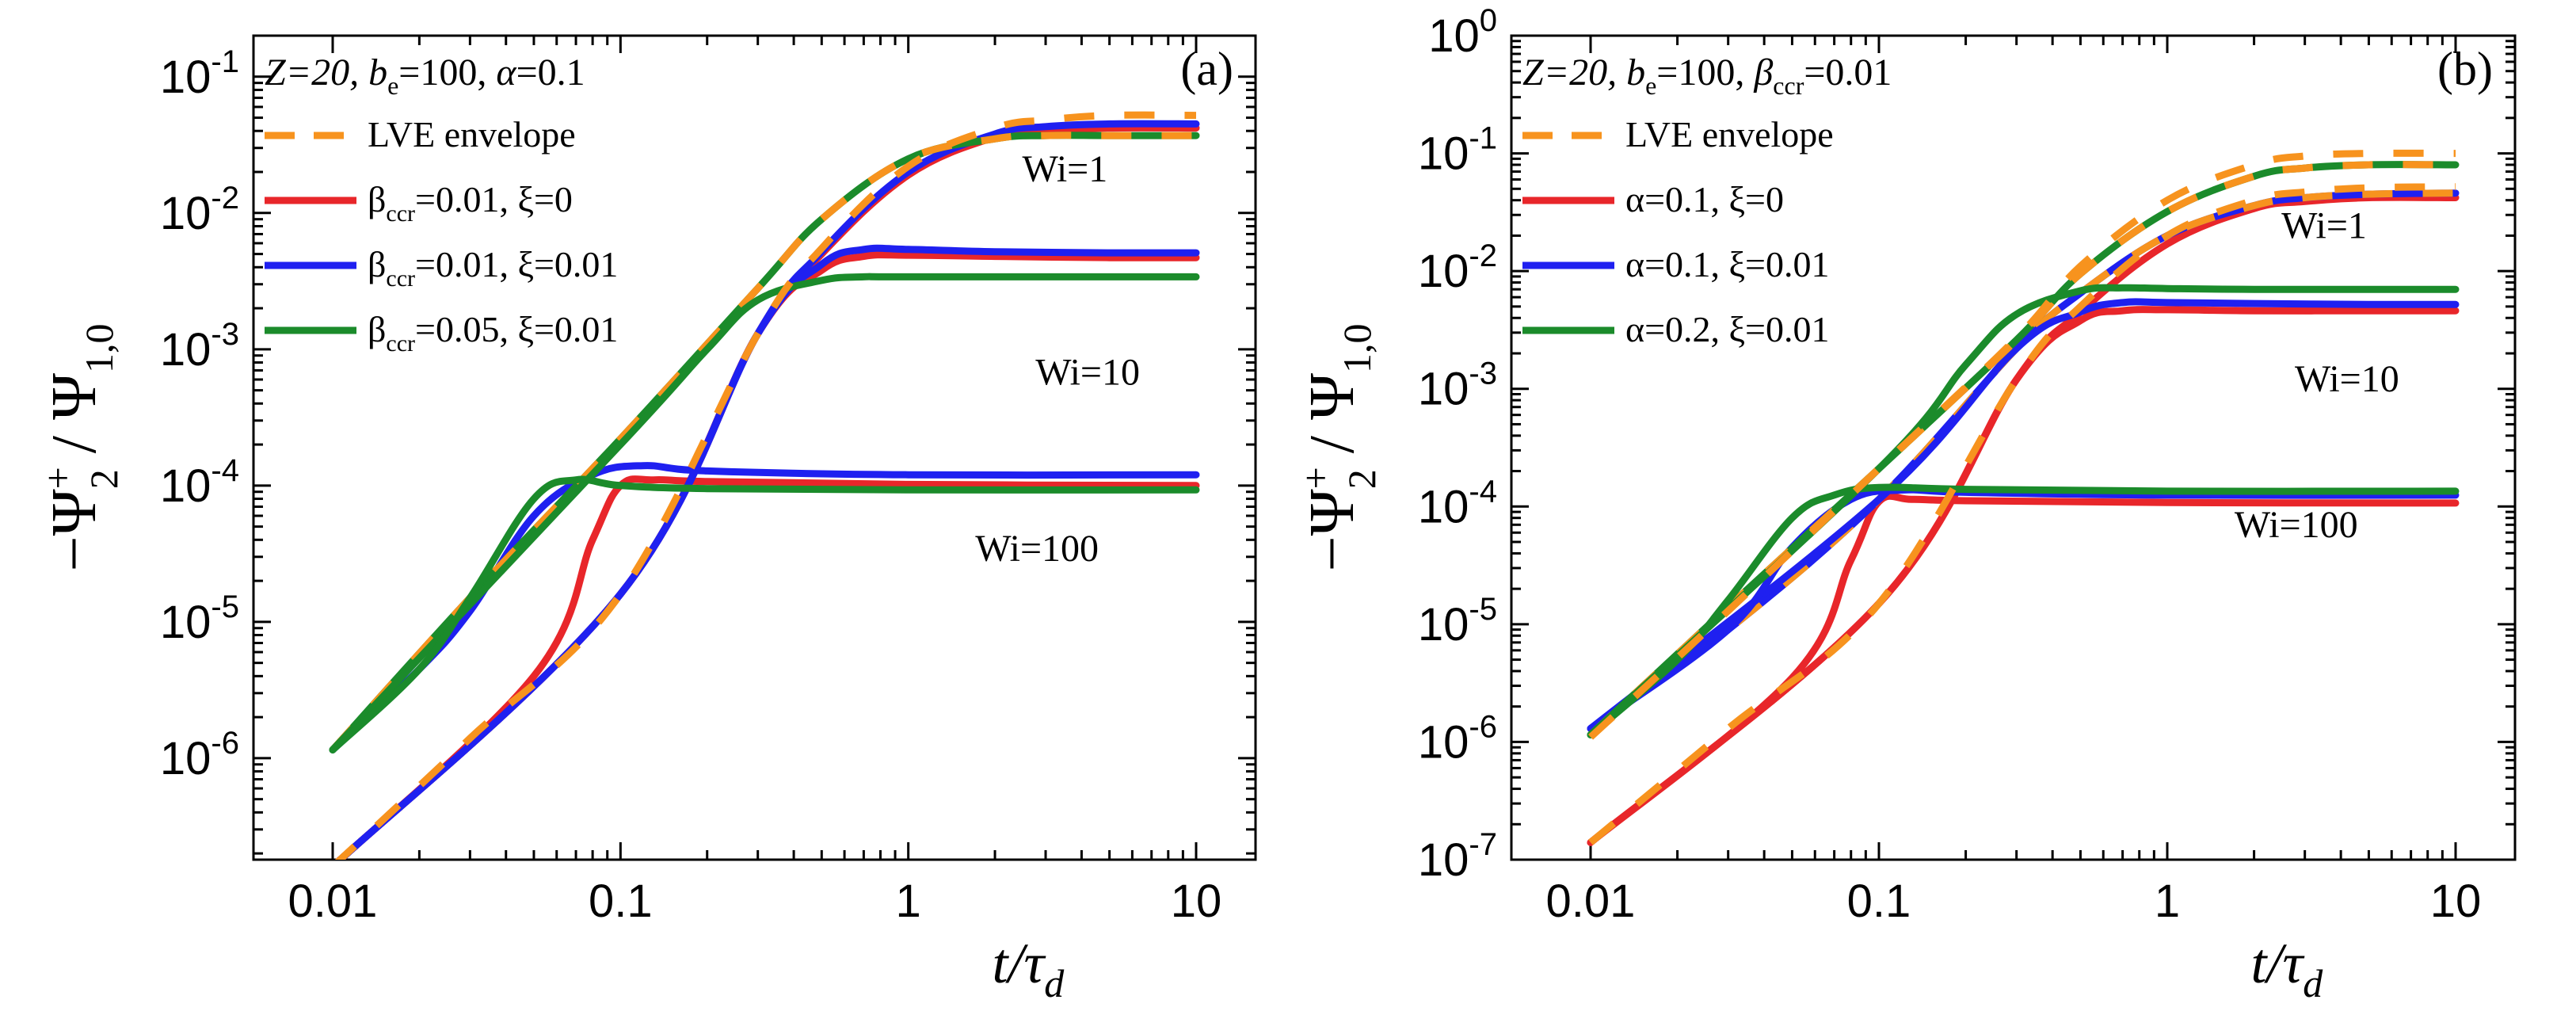  What do you see at coordinates (1207, 69) in the screenshot?
I see `panel-label: (a)` at bounding box center [1207, 69].